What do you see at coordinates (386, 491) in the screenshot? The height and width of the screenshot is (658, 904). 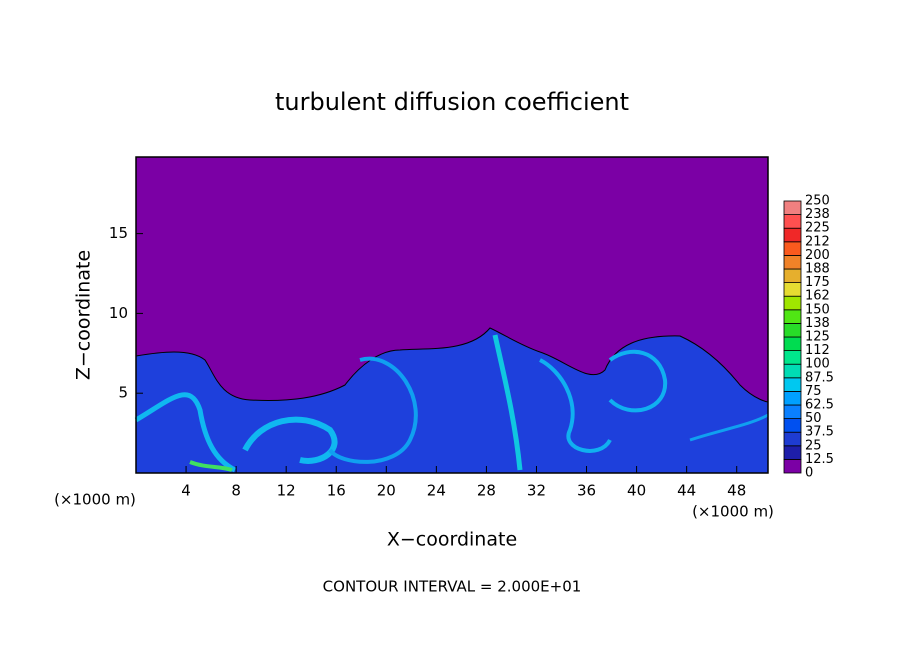 I see `x-tick-label: 20` at bounding box center [386, 491].